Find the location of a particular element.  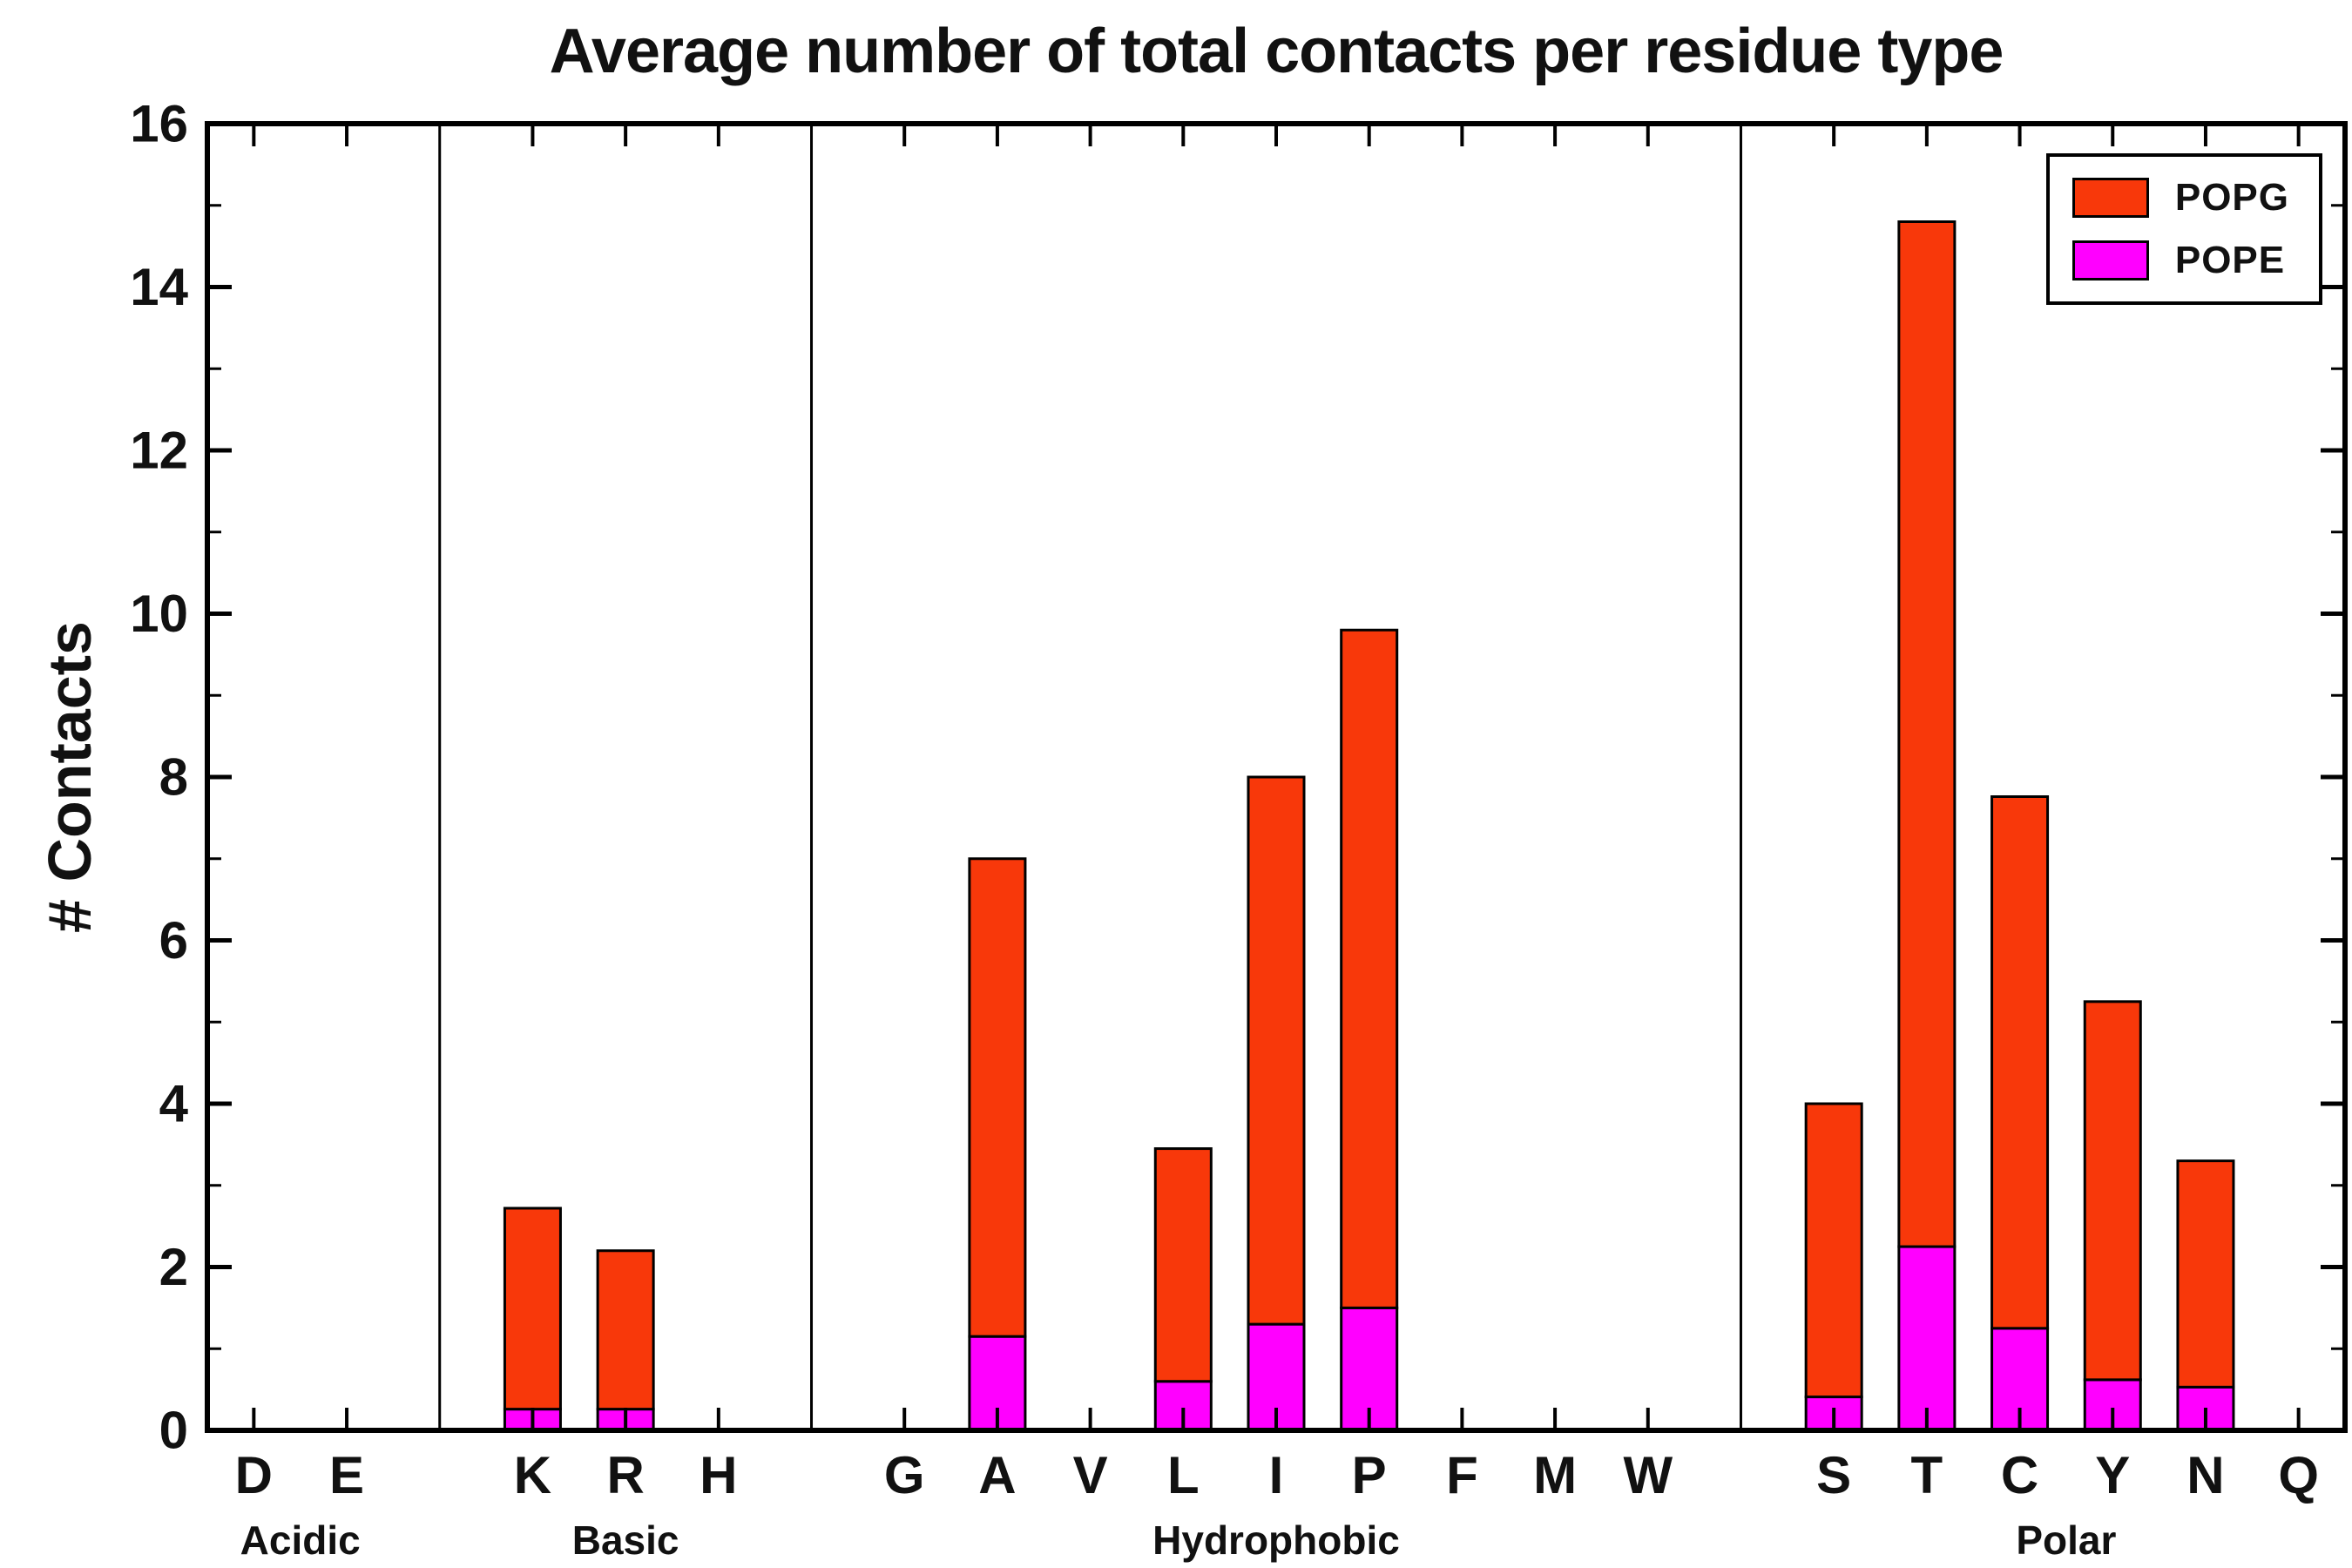

bar-popg-T is located at coordinates (1927, 734).